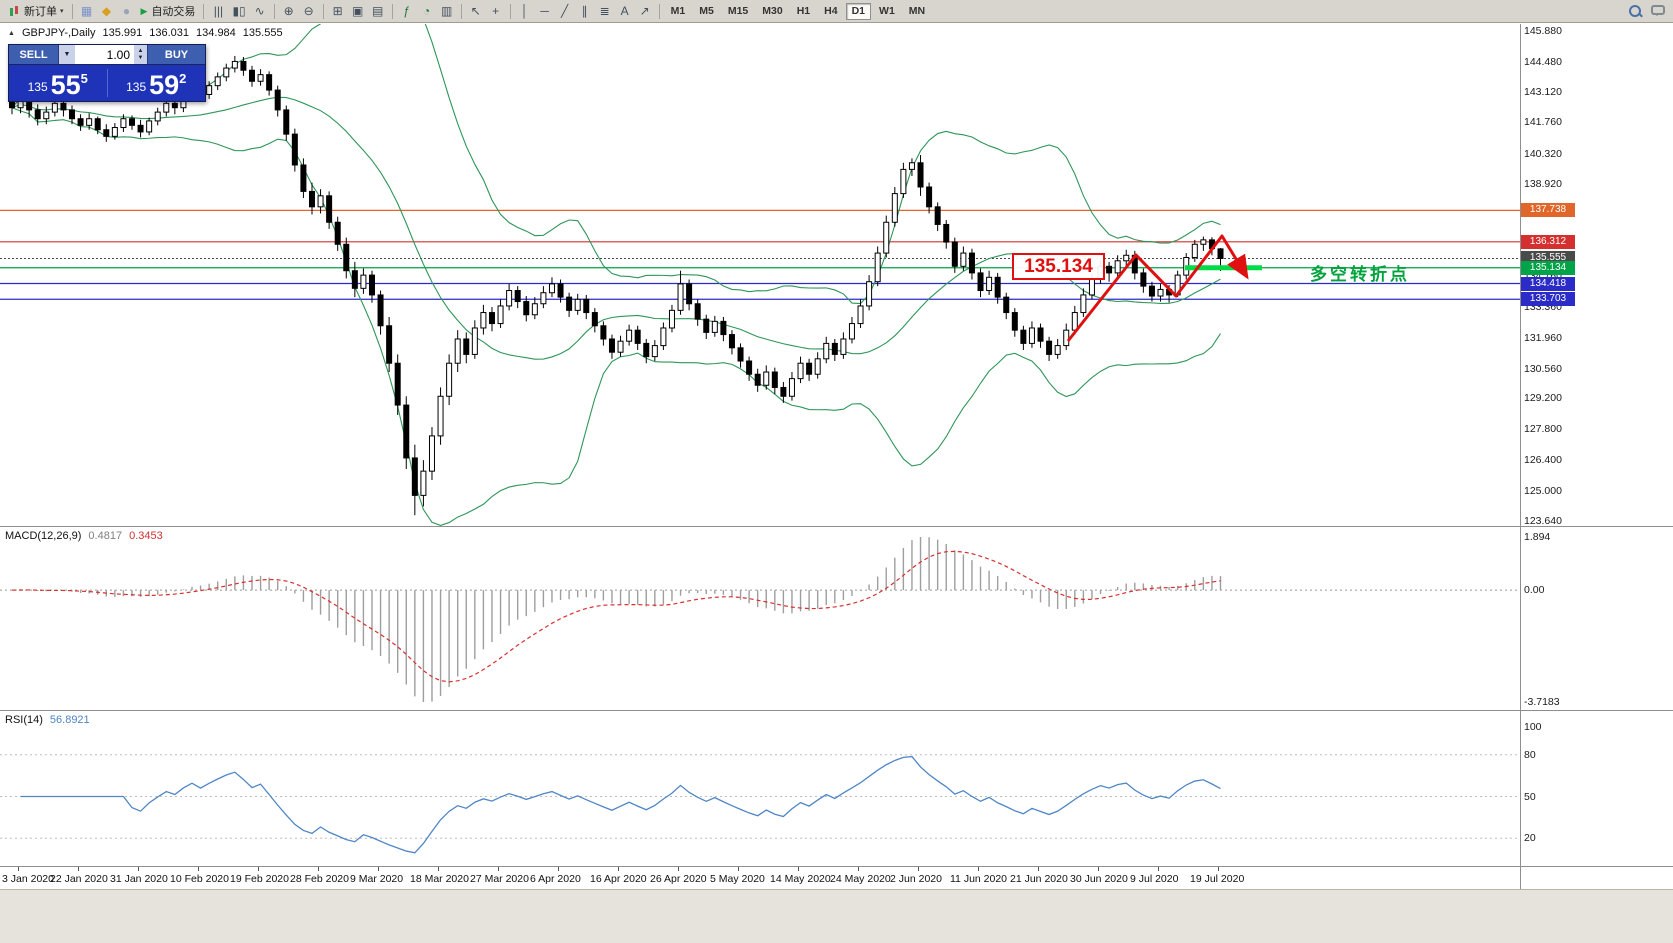 The image size is (1673, 943). Describe the element at coordinates (65, 85) in the screenshot. I see `bid-pips: 55` at that location.